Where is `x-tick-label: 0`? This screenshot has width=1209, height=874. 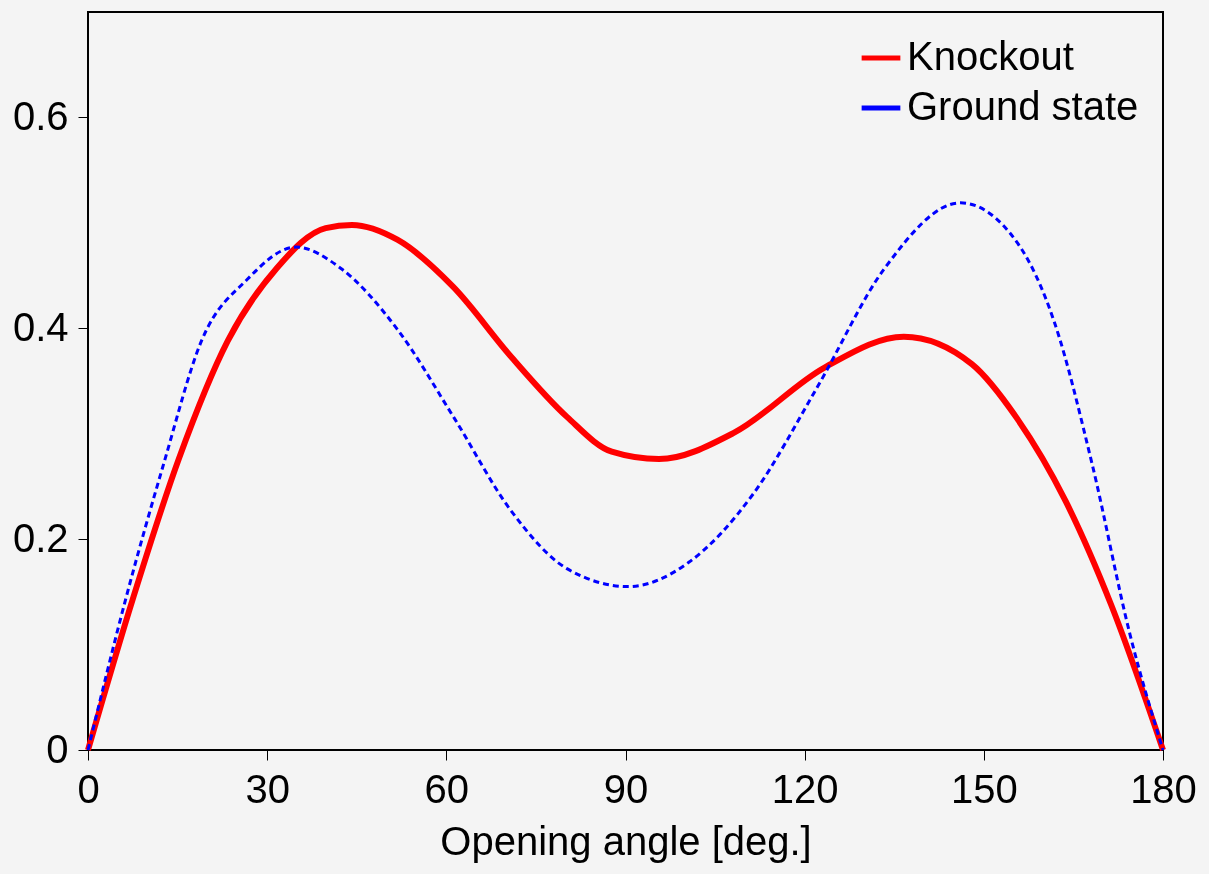
x-tick-label: 0 is located at coordinates (88, 788).